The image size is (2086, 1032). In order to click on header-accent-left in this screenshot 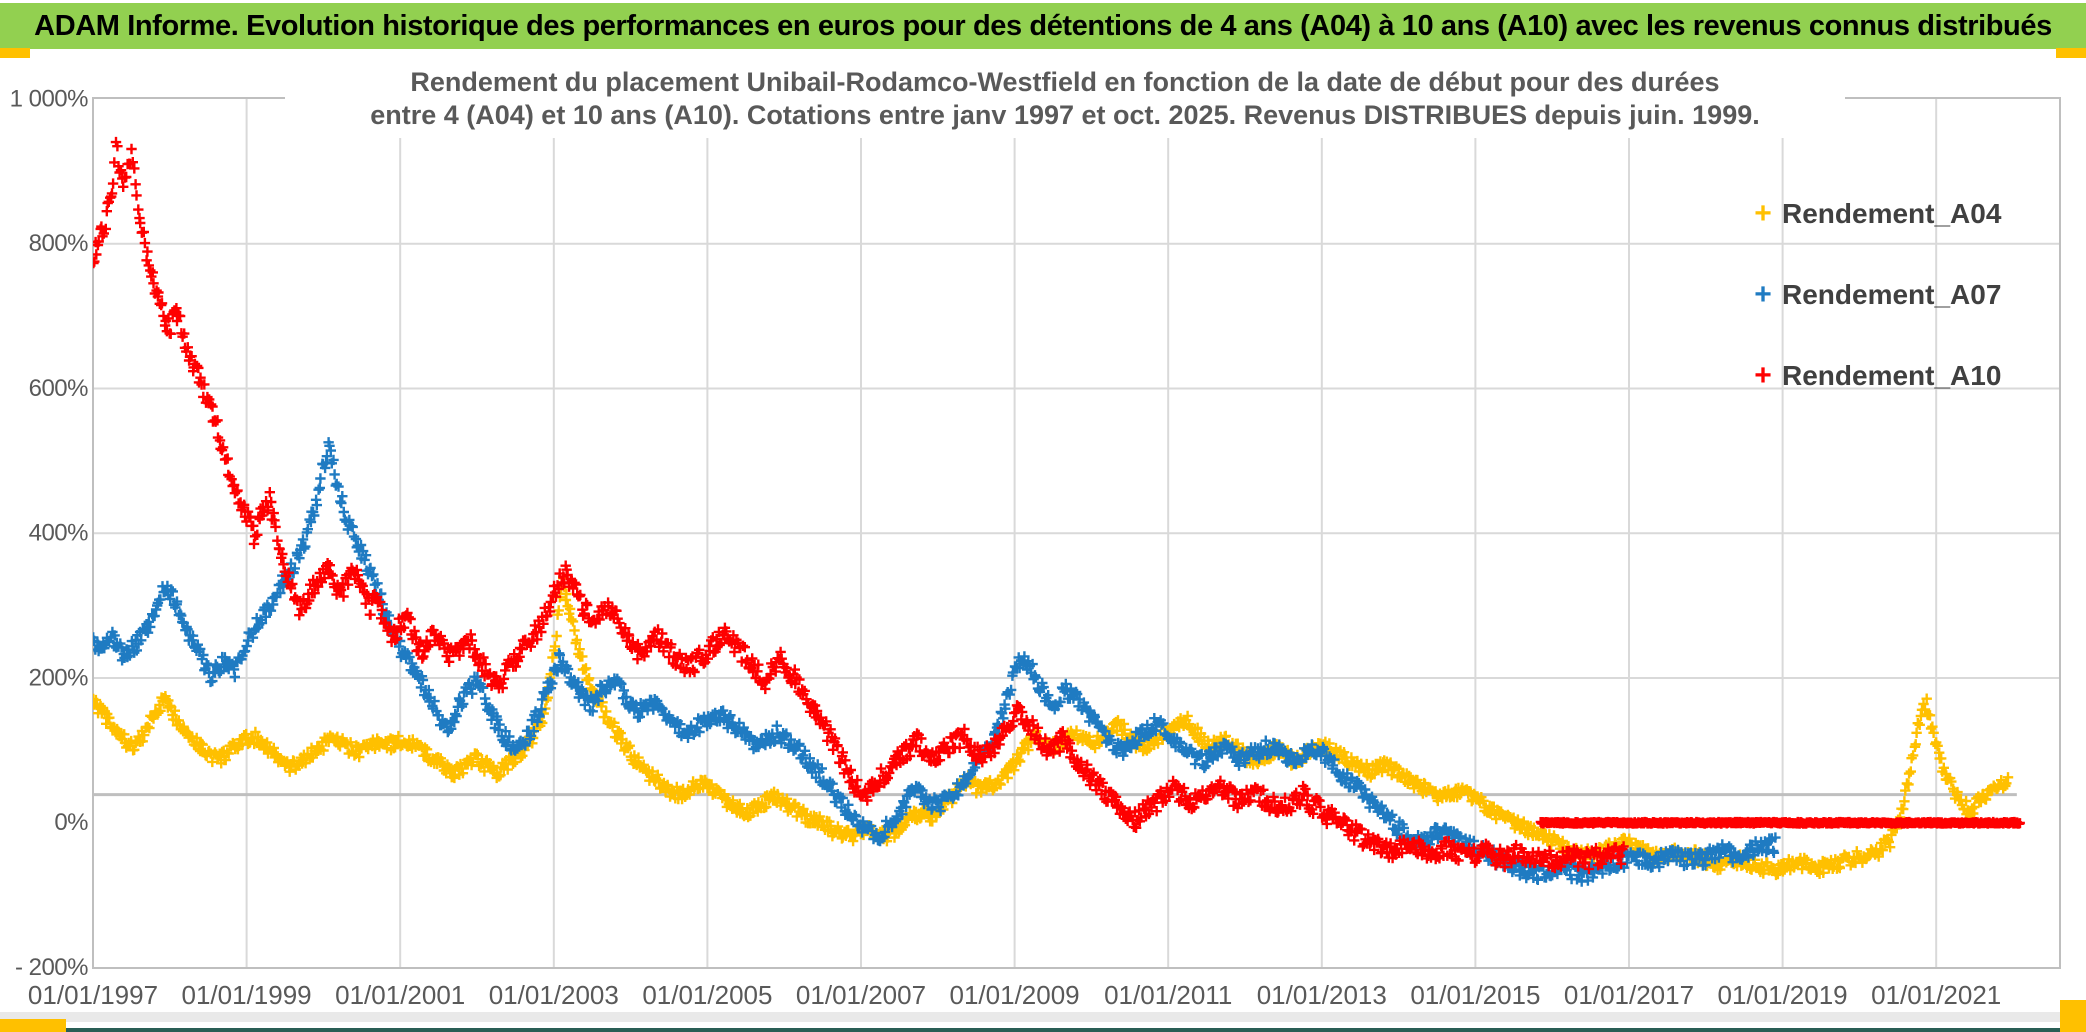, I will do `click(15, 53)`.